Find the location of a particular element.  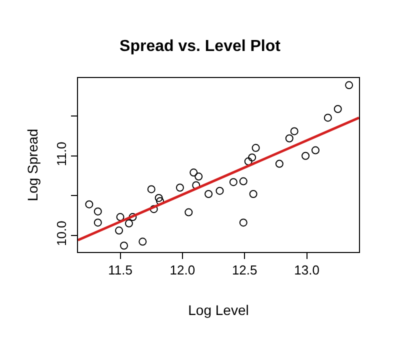

x-tick-label: 13.0 is located at coordinates (307, 270).